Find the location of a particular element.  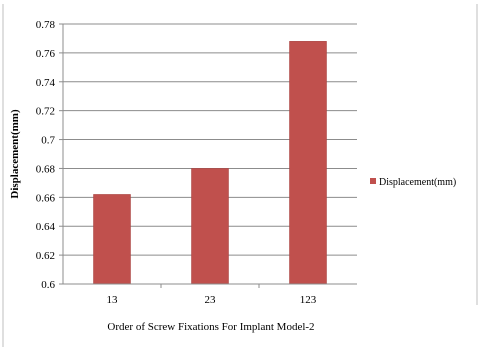

y-tick-labels: 0.6 0.62 0.64 0.66 0.68 0.7 0.72 0.74 0.76 0.78 is located at coordinates (46, 155).